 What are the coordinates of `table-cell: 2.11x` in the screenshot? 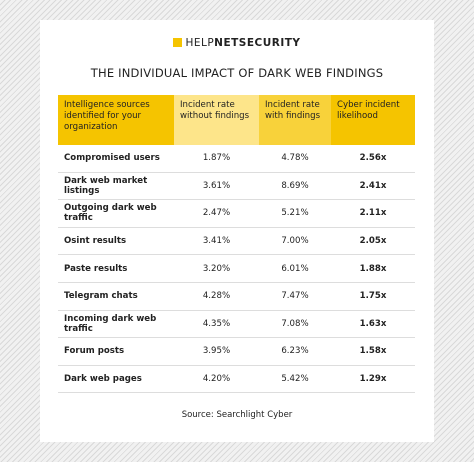 It's located at (373, 213).